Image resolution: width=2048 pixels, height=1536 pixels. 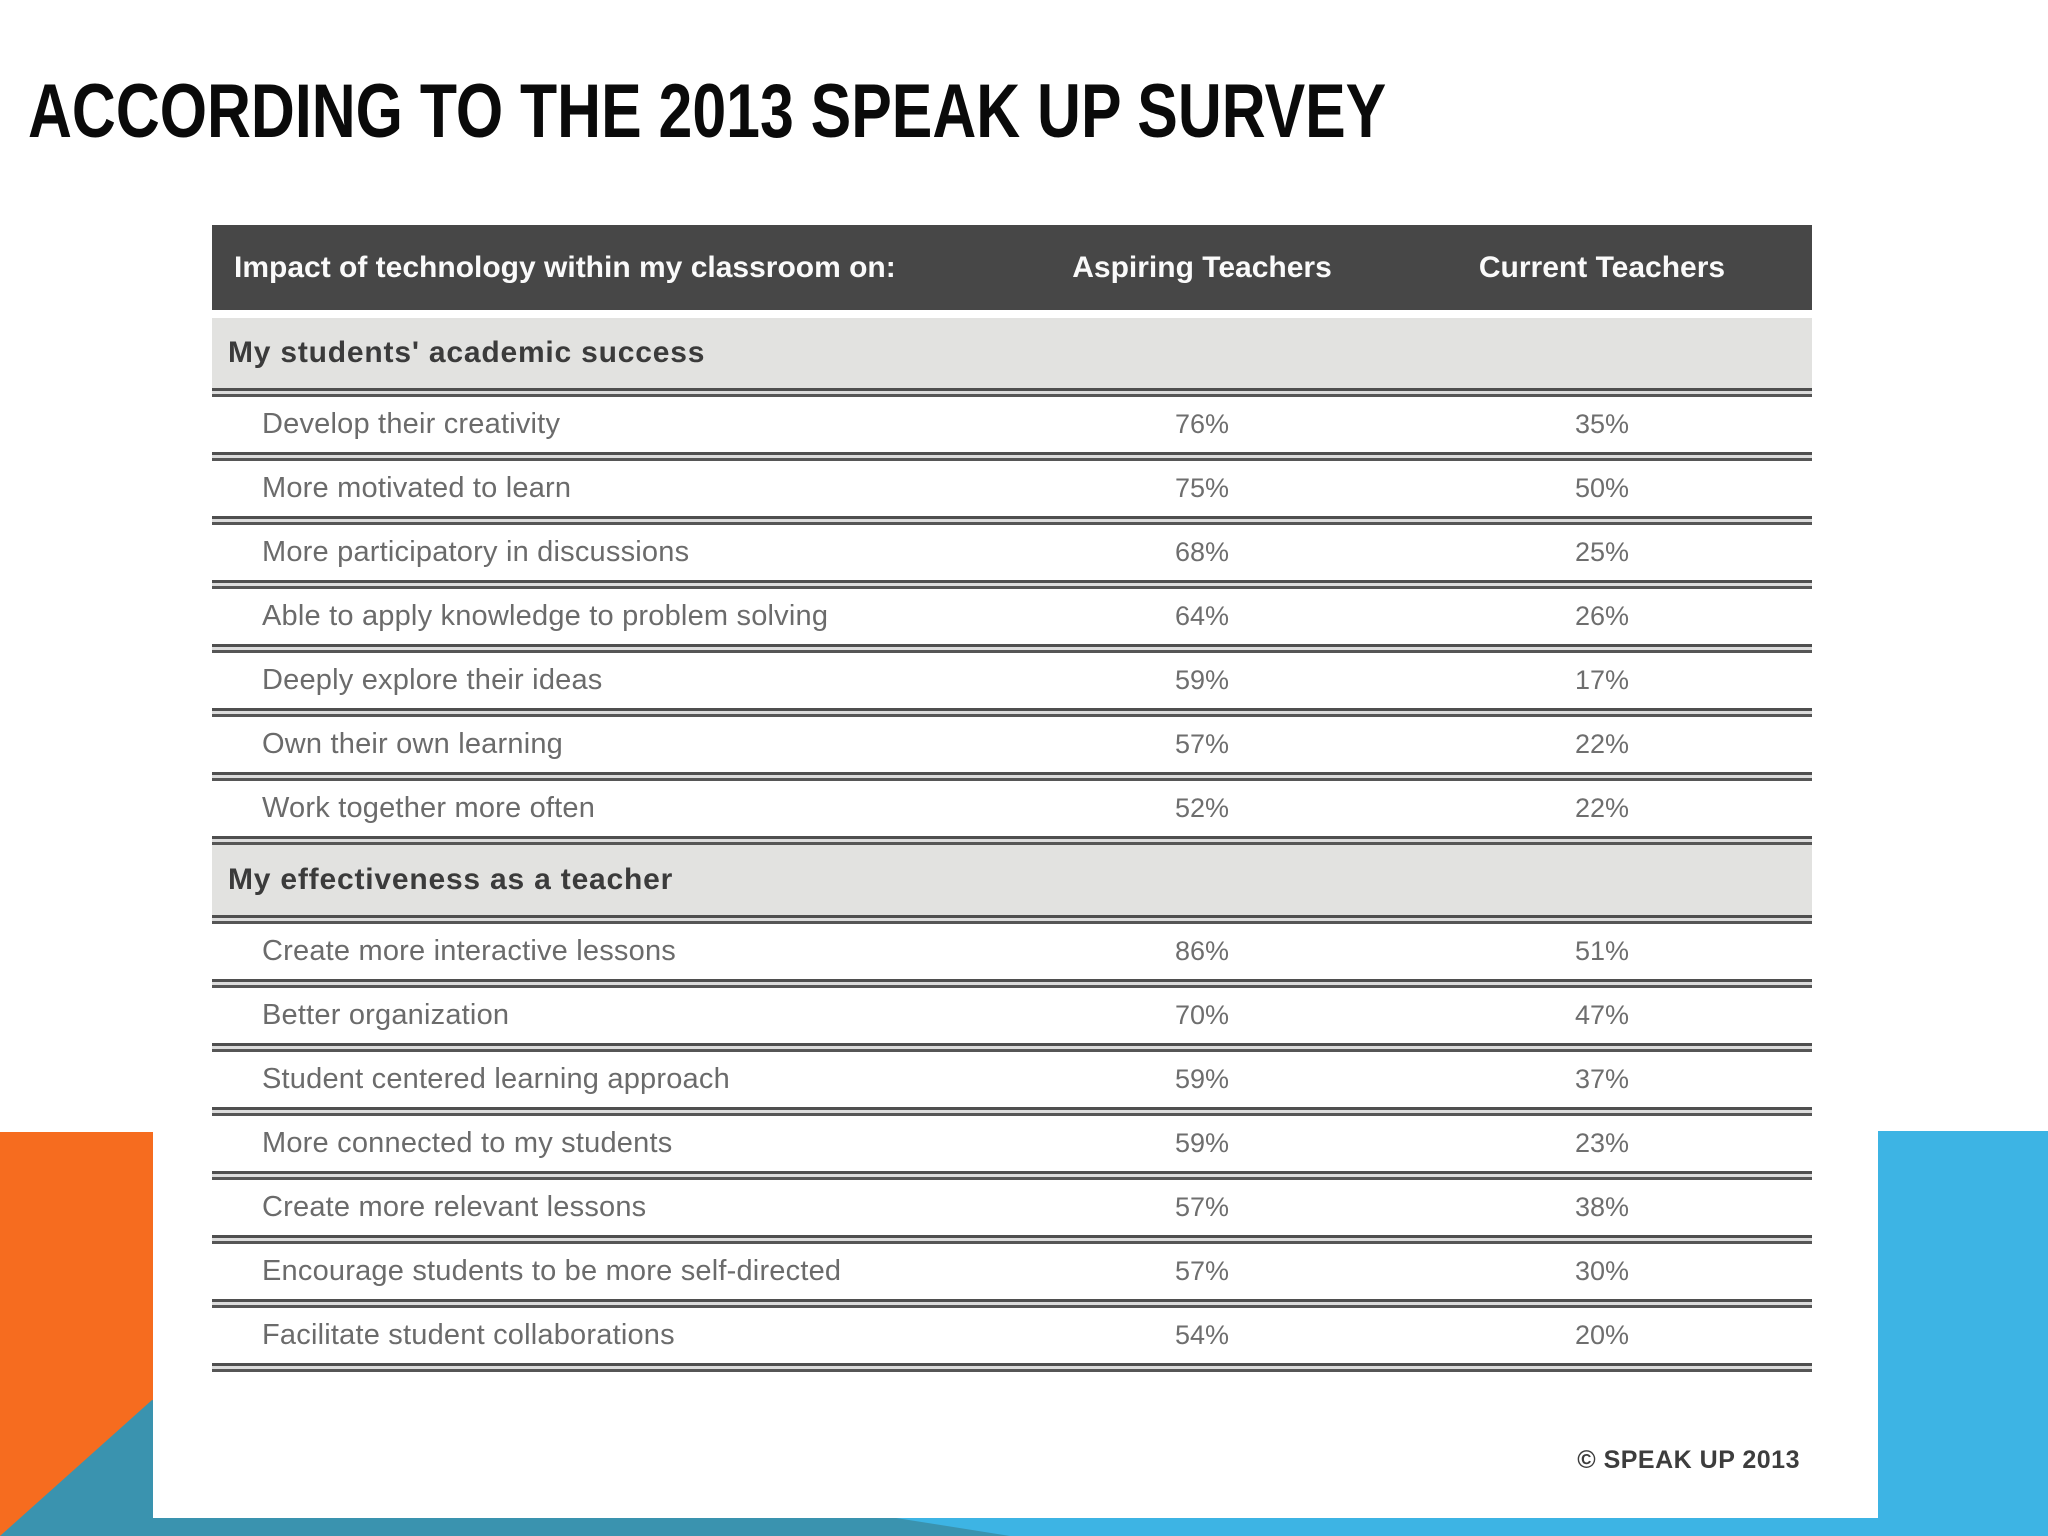 I want to click on column-header-aspiring-teachers: Aspiring Teachers, so click(x=1202, y=267).